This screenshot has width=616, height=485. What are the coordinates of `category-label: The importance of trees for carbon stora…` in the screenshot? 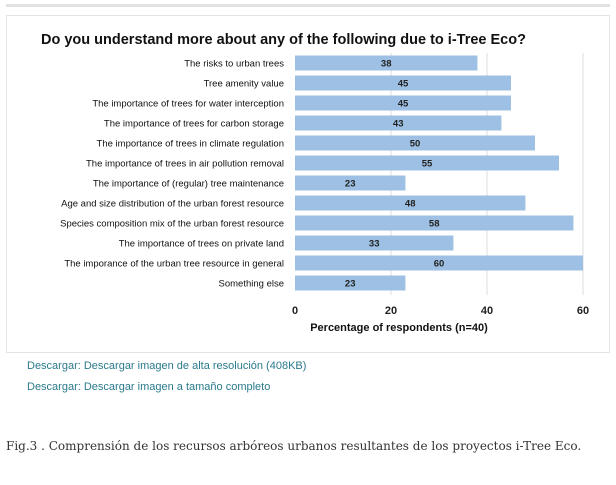 It's located at (194, 124).